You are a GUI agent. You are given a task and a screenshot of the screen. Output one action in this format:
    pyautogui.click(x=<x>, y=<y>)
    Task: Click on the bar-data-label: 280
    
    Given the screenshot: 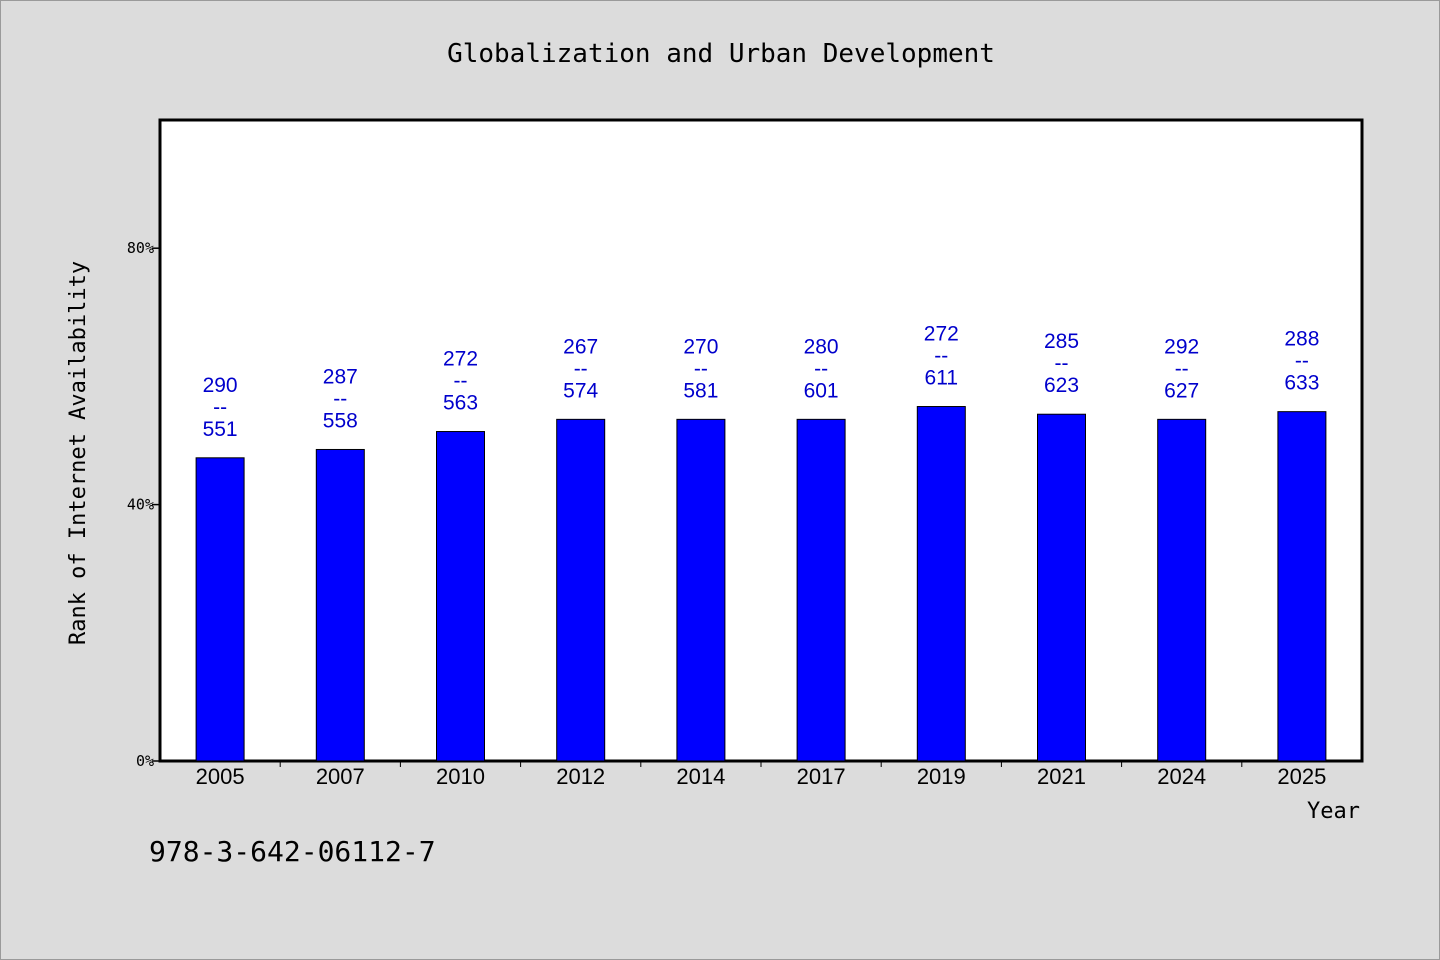 What is the action you would take?
    pyautogui.click(x=821, y=346)
    